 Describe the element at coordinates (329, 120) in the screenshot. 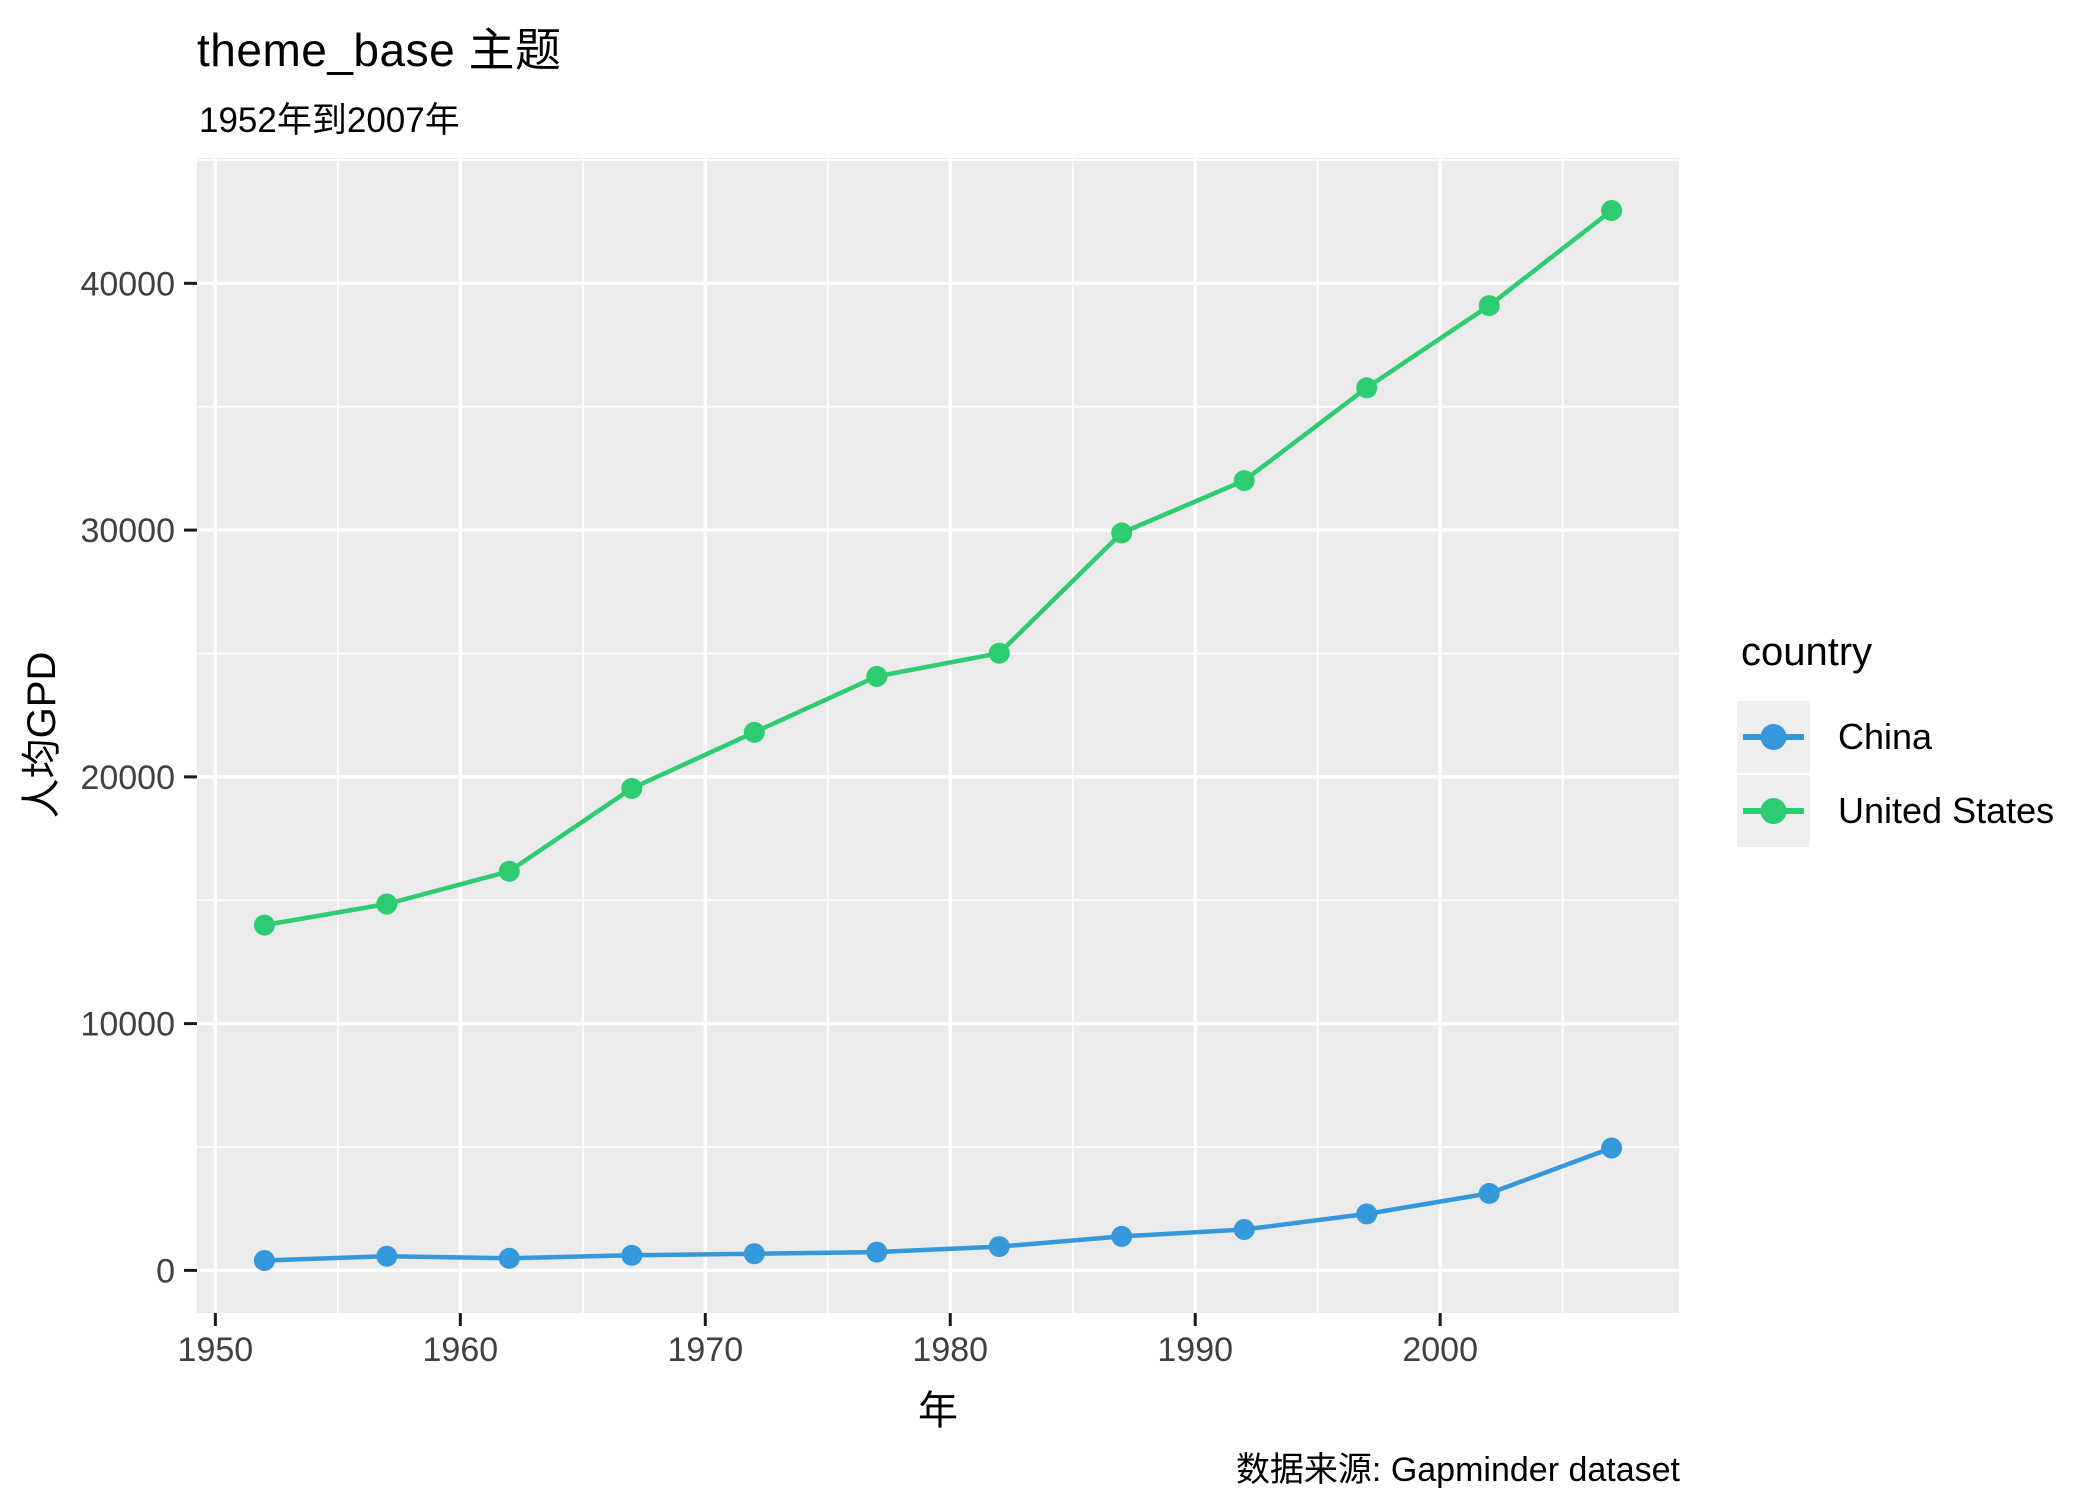

I see `chart-subtitle: 1952年到2007年` at that location.